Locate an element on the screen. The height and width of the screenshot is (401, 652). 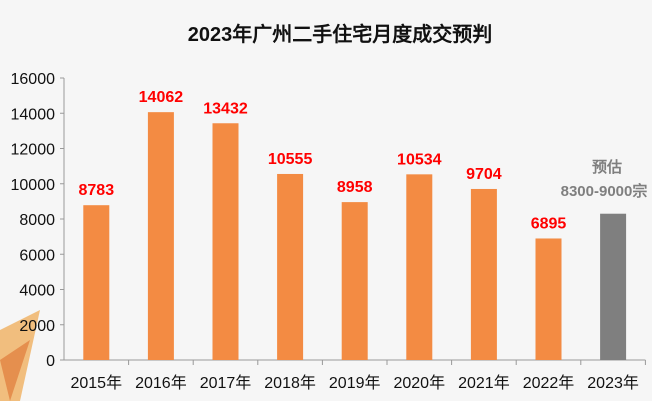
y-tick-label: 4000 is located at coordinates (37, 291).